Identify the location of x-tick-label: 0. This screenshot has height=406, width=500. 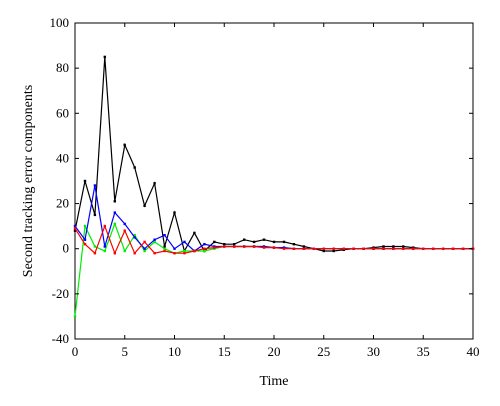
(75, 351).